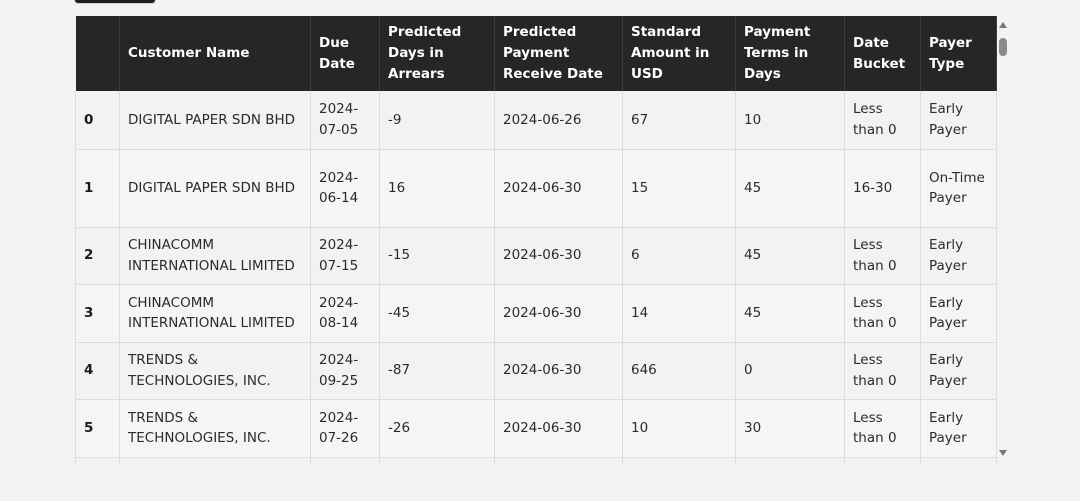  Describe the element at coordinates (97, 371) in the screenshot. I see `cell-index: 4` at that location.